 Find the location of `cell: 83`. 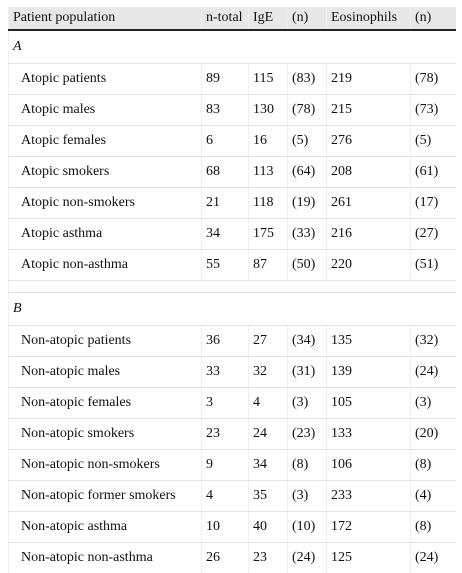

cell: 83 is located at coordinates (225, 110).